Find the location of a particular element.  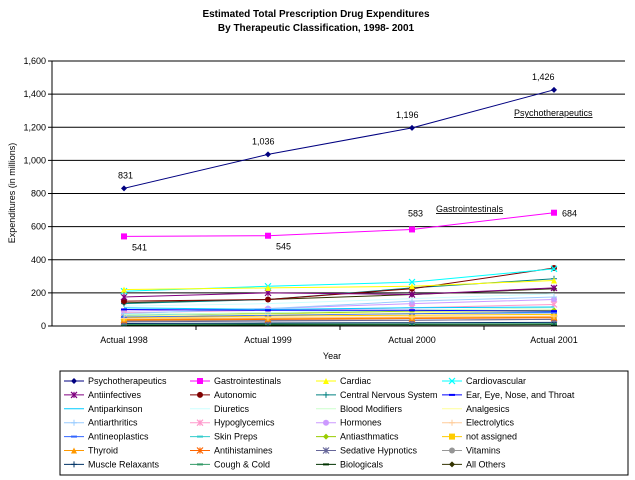

legend-item: Antiinfectives is located at coordinates (103, 395).